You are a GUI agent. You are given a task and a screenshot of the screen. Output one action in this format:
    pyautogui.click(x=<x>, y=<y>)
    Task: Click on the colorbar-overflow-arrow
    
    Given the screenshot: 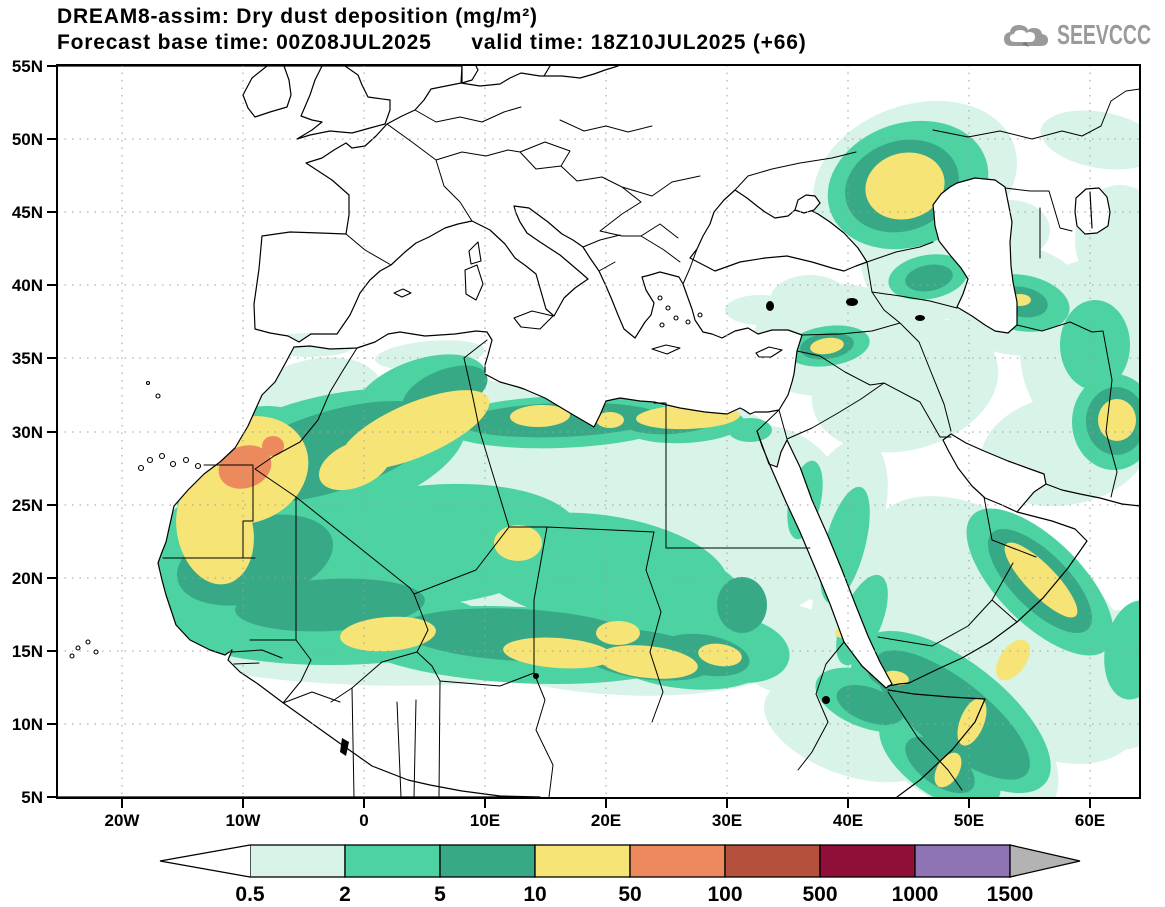 What is the action you would take?
    pyautogui.click(x=1045, y=861)
    